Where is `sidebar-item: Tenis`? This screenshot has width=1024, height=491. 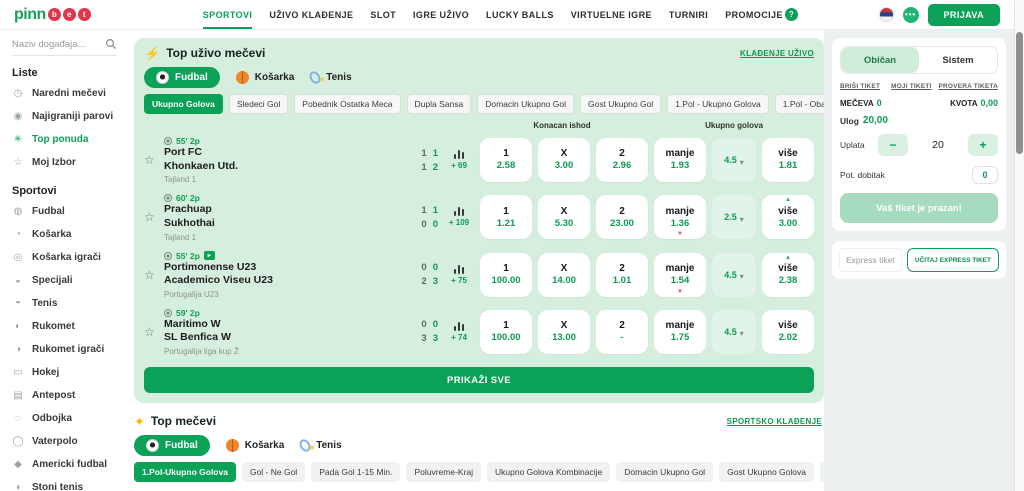 sidebar-item: Tenis is located at coordinates (64, 303).